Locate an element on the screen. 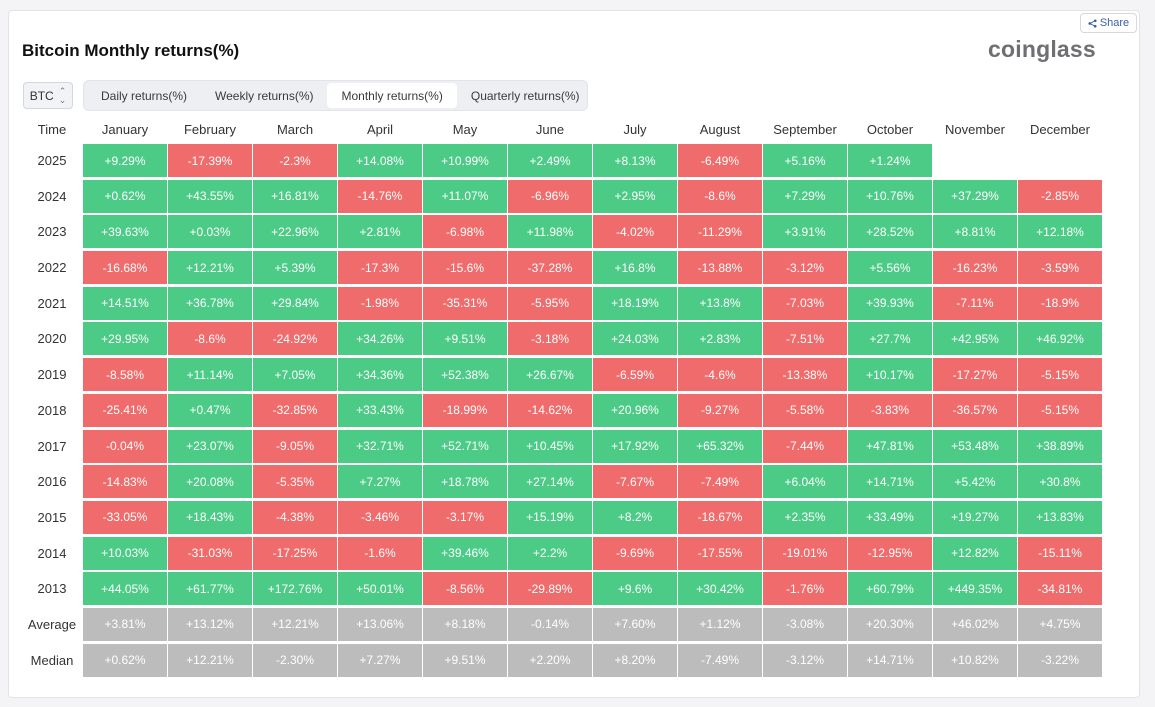 The width and height of the screenshot is (1155, 707). return-cell: +52.71% is located at coordinates (465, 446).